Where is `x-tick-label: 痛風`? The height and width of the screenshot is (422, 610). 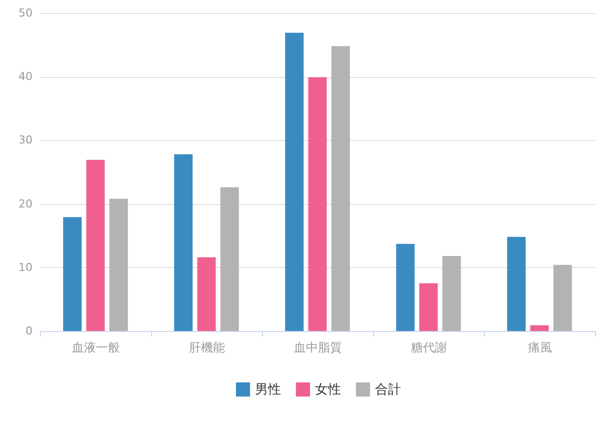
x-tick-label: 痛風 is located at coordinates (540, 347).